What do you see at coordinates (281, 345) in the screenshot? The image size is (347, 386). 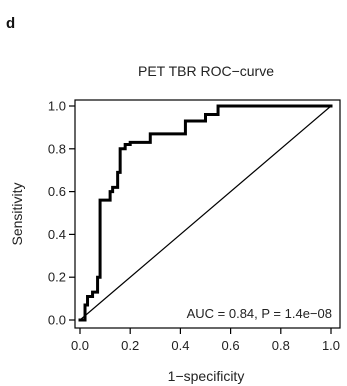 I see `x-tick-label: 0.8` at bounding box center [281, 345].